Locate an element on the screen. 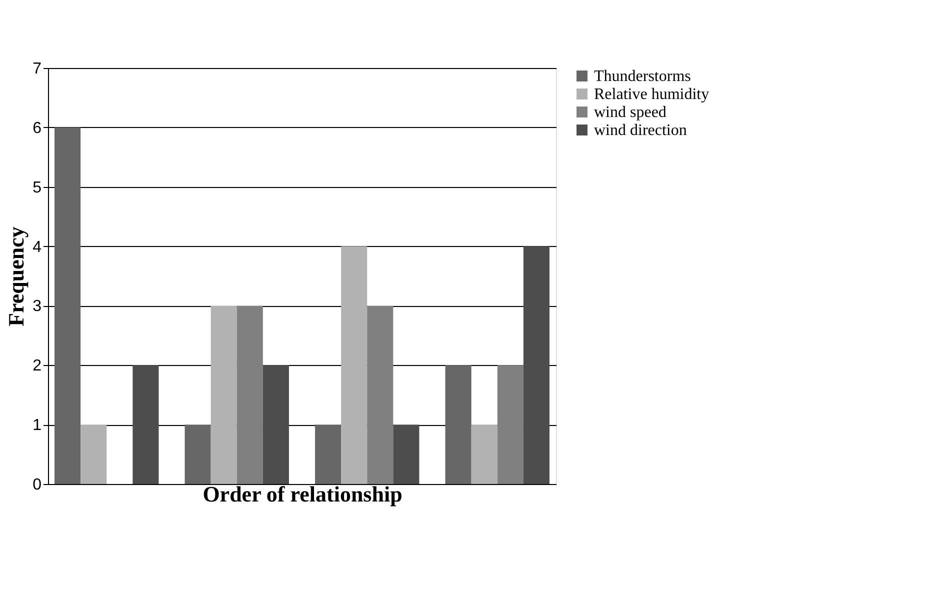 Image resolution: width=935 pixels, height=606 pixels. legend-label: Thunderstorms is located at coordinates (642, 76).